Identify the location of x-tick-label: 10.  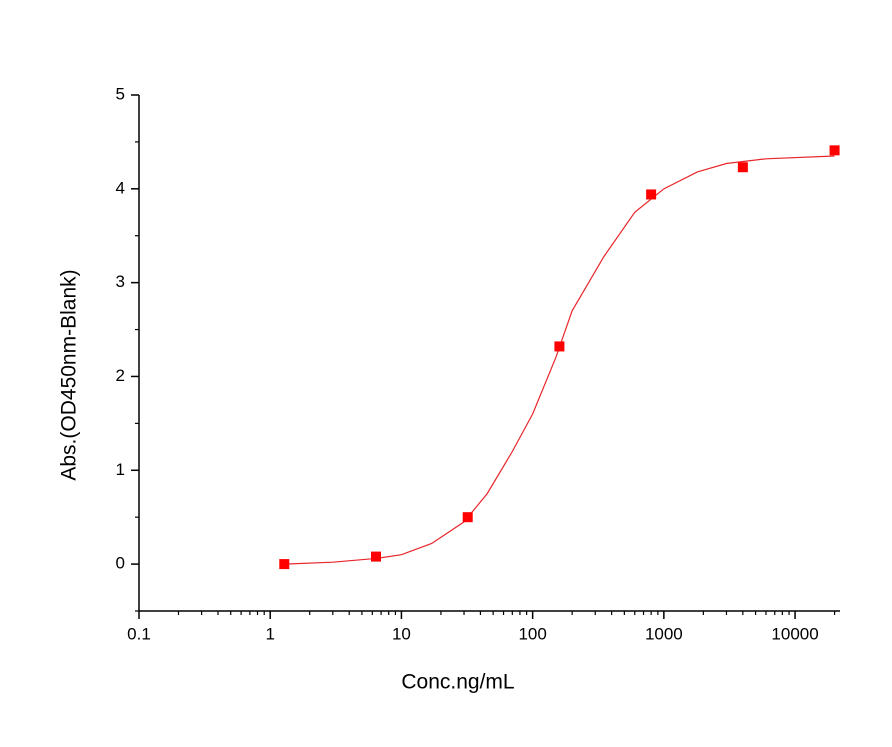
(401, 633).